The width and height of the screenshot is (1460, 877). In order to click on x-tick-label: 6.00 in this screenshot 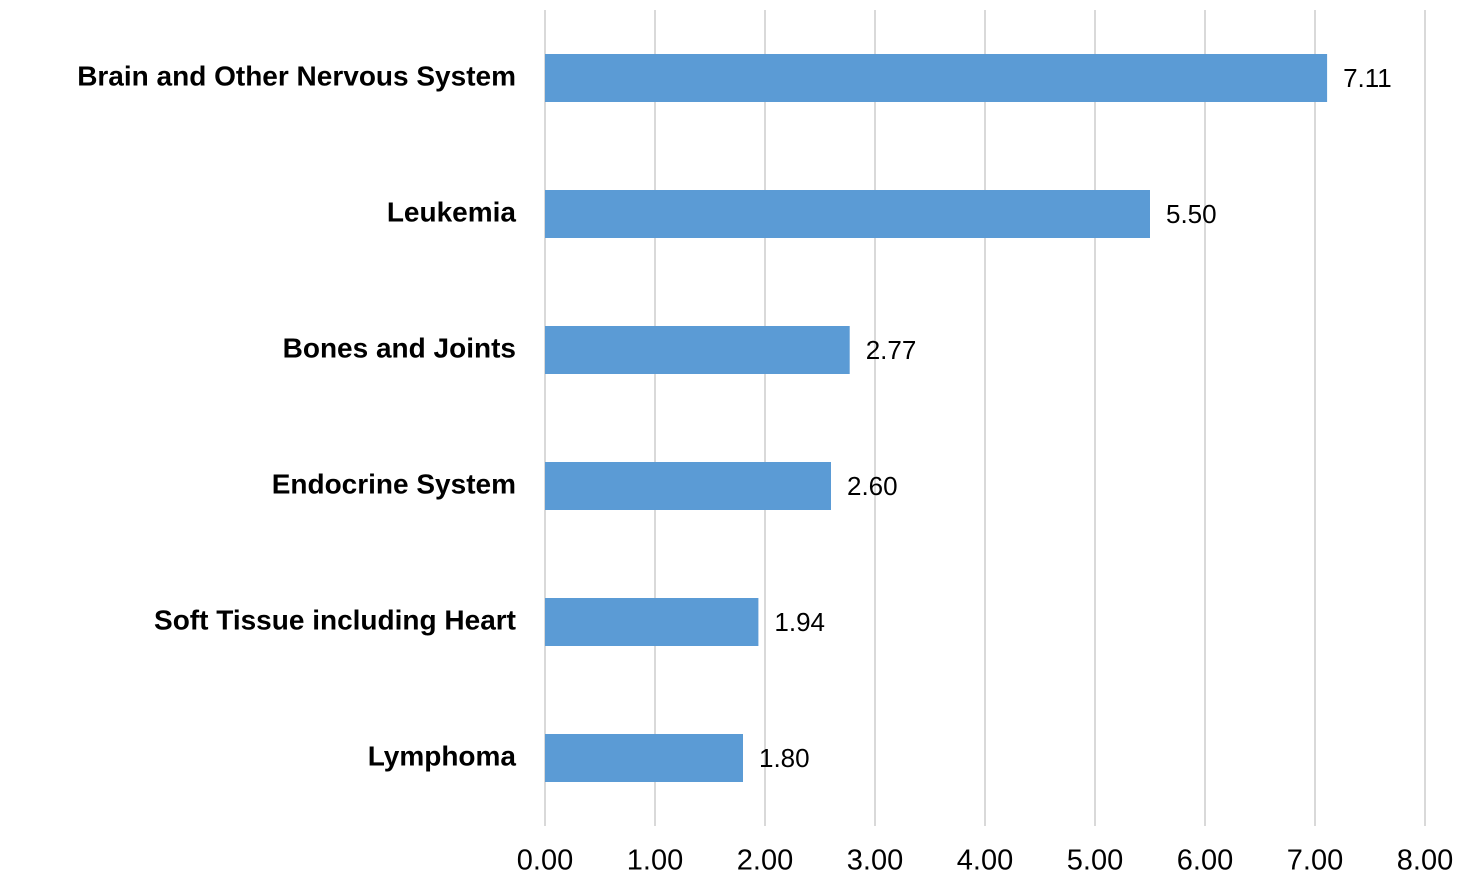, I will do `click(1205, 861)`.